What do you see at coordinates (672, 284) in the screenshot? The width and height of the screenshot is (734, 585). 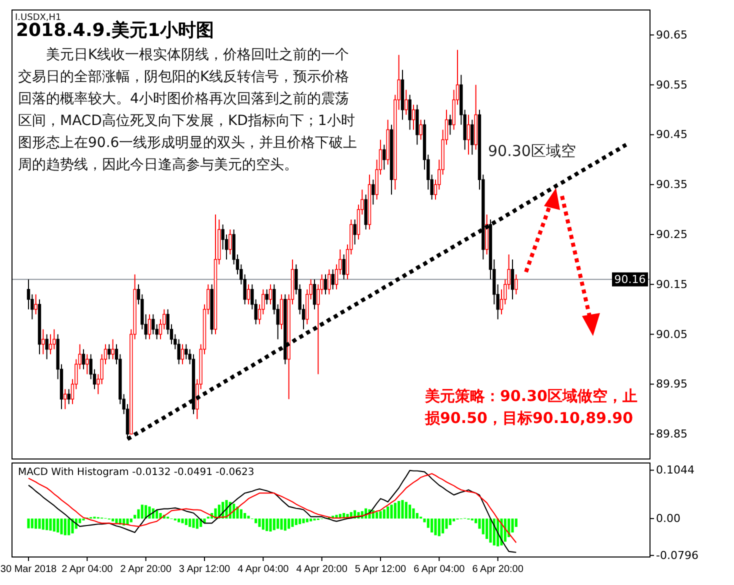 I see `y-tick-label: 90.15` at bounding box center [672, 284].